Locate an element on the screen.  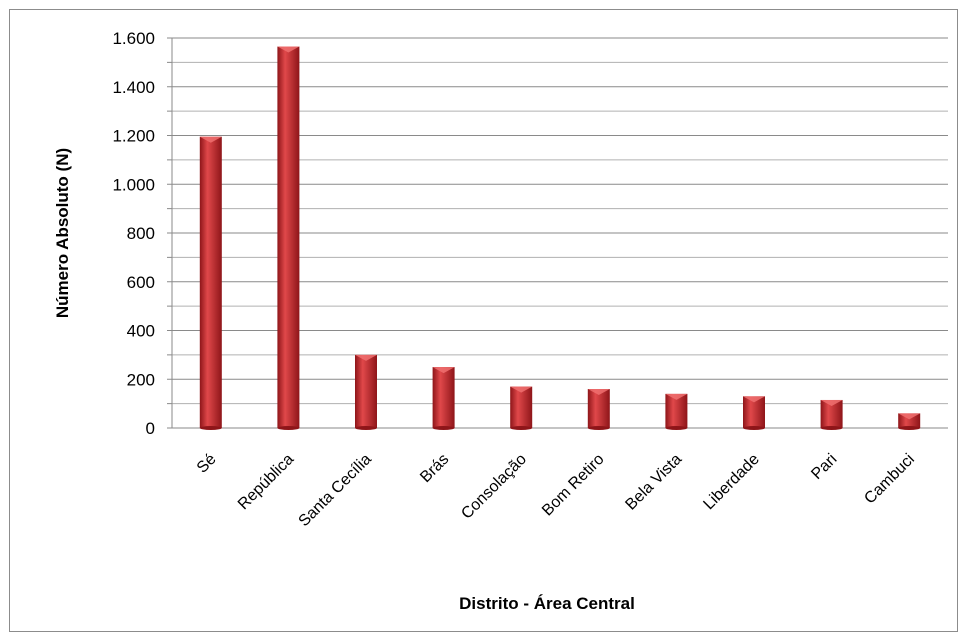
x-category-label: Sé is located at coordinates (207, 464).